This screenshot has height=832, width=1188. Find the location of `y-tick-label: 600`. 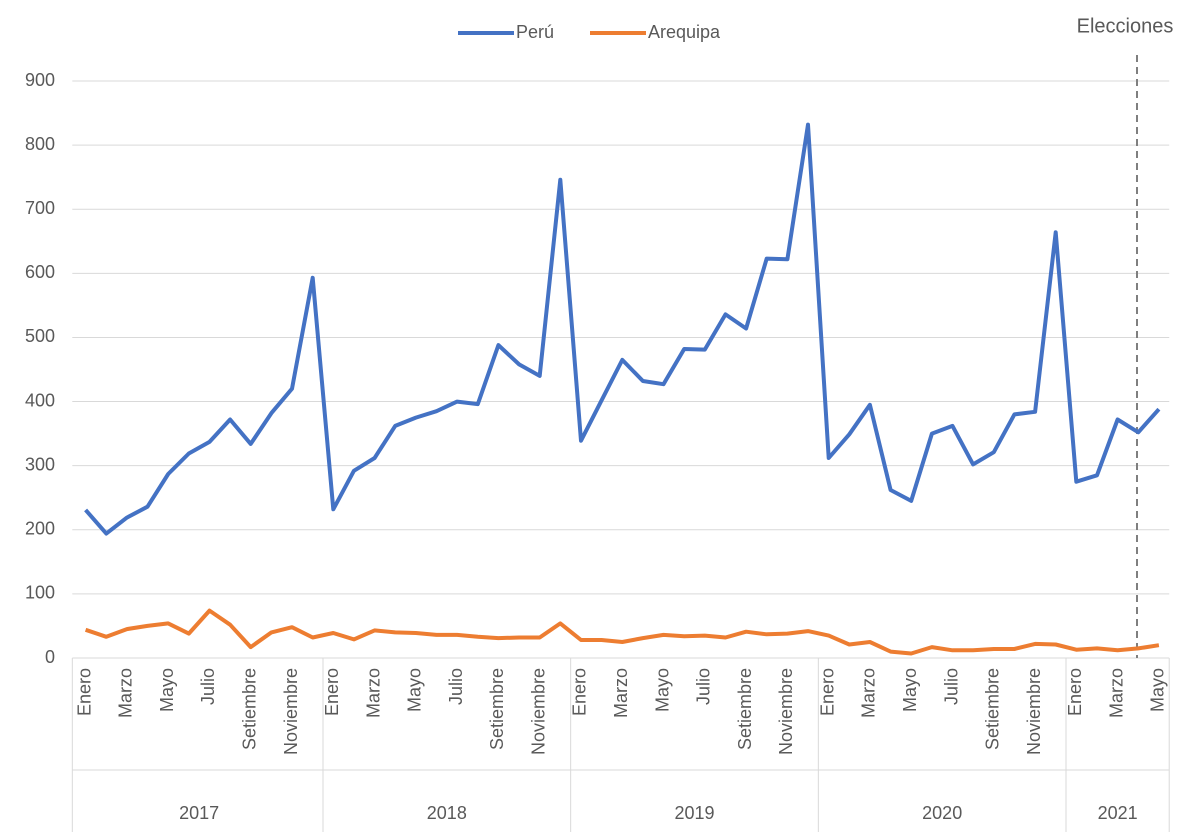

y-tick-label: 600 is located at coordinates (40, 272).